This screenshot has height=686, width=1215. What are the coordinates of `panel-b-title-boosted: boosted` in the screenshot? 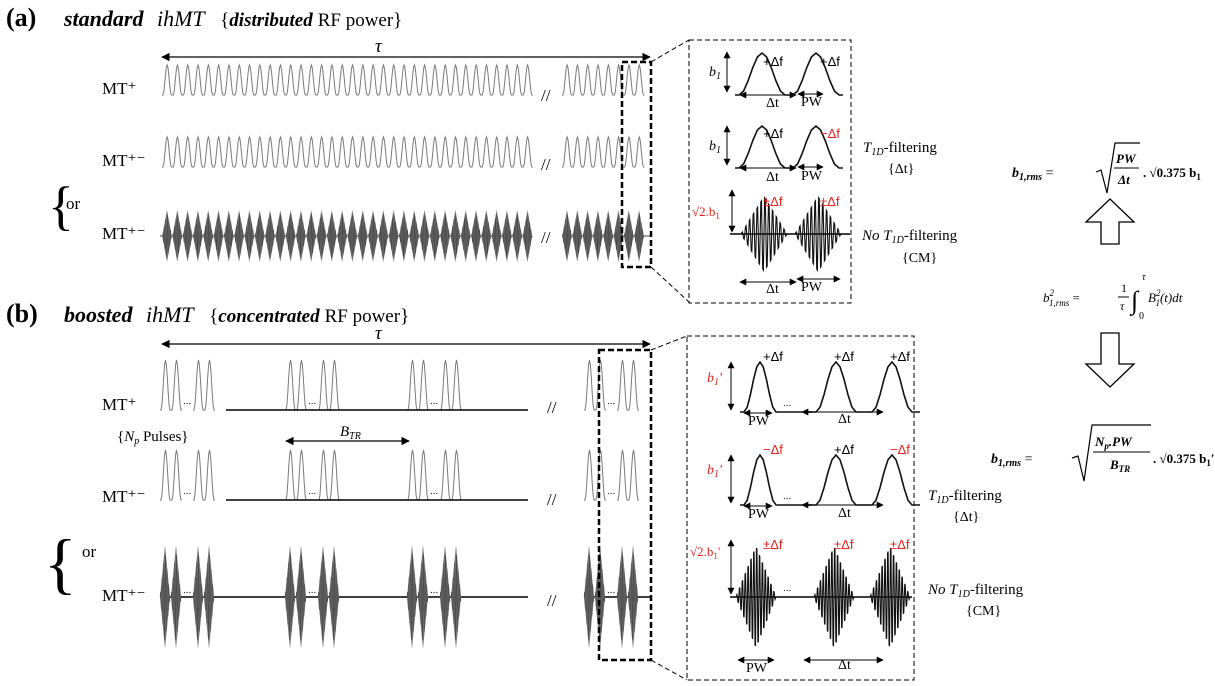 It's located at (98, 314).